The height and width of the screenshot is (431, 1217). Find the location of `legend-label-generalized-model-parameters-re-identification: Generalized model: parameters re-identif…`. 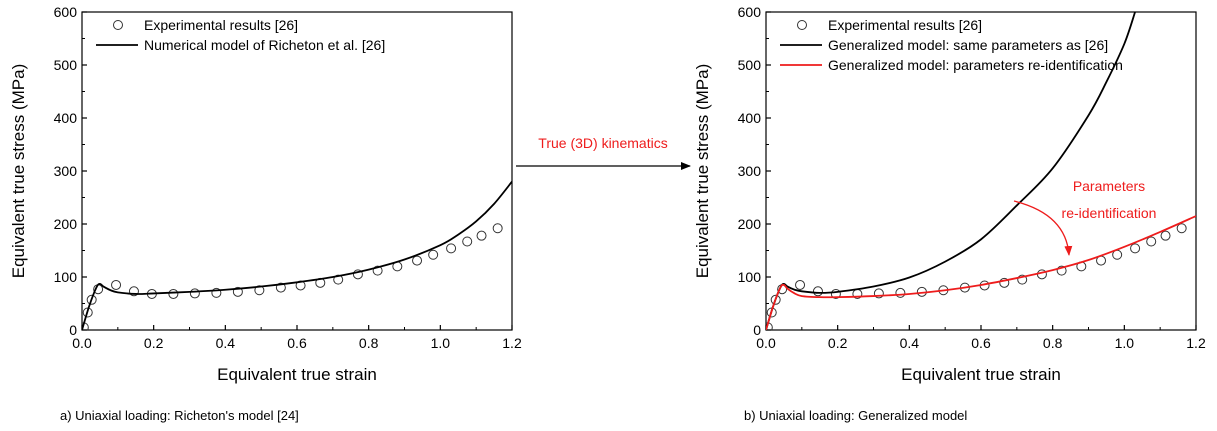

legend-label-generalized-model-parameters-re-identification: Generalized model: parameters re-identif… is located at coordinates (975, 65).